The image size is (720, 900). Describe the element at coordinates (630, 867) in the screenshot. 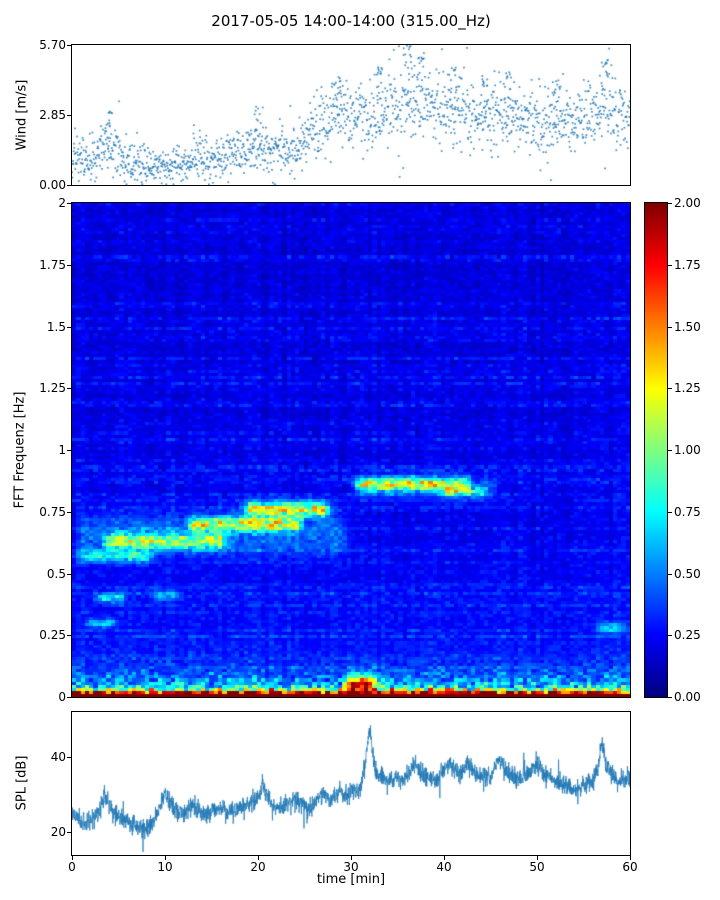

I see `time-xtick-label: 60` at that location.